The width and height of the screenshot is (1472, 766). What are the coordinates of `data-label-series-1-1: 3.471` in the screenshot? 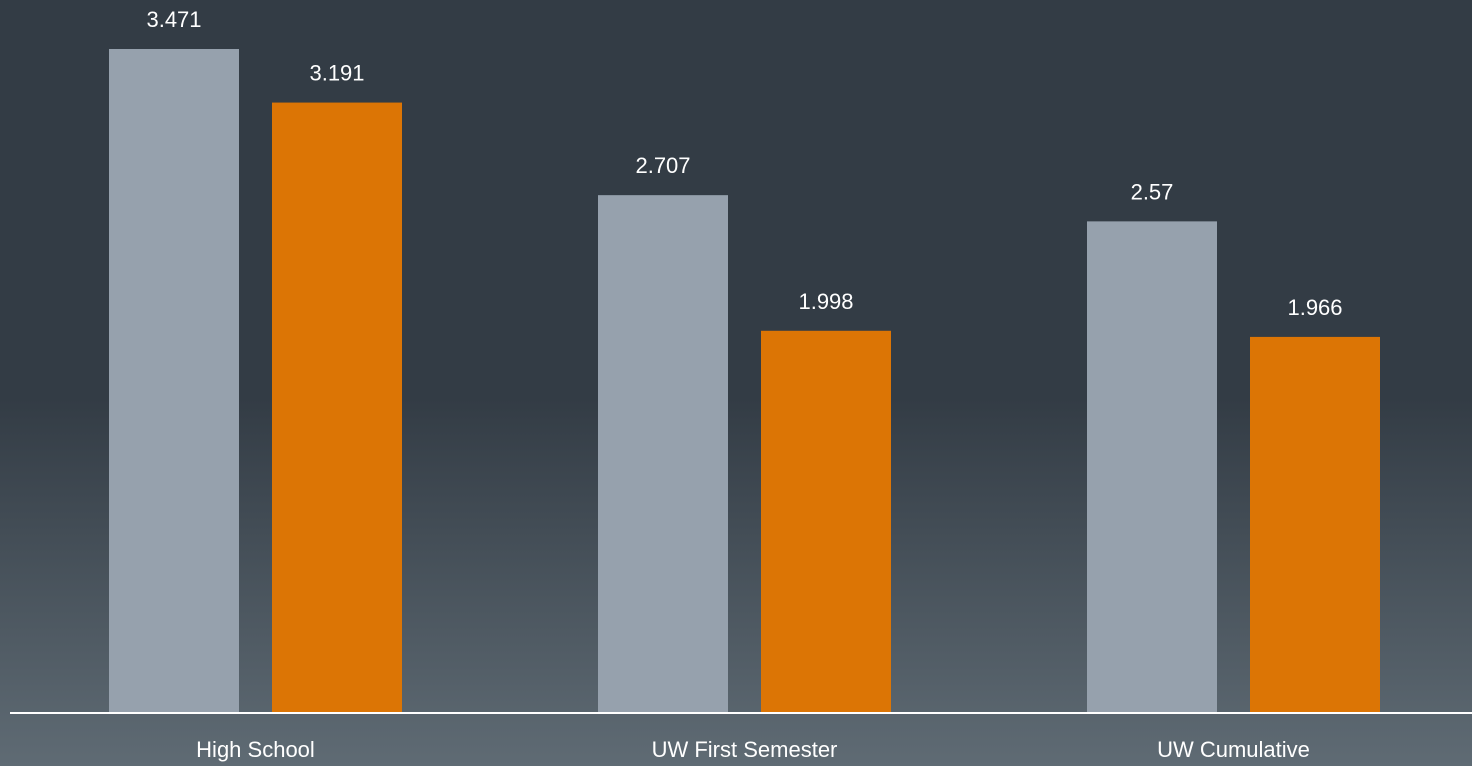 It's located at (173, 19).